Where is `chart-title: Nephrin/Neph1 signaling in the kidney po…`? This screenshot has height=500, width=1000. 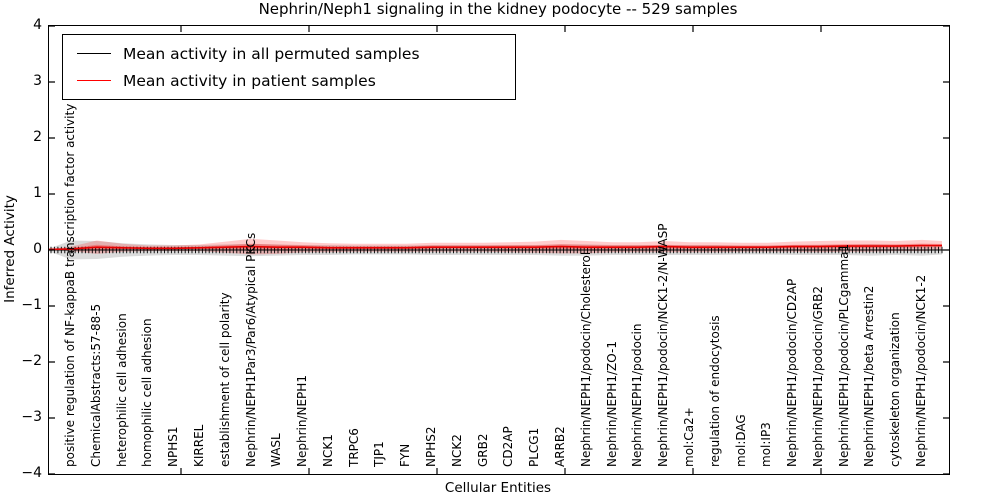 chart-title: Nephrin/Neph1 signaling in the kidney po… is located at coordinates (498, 9).